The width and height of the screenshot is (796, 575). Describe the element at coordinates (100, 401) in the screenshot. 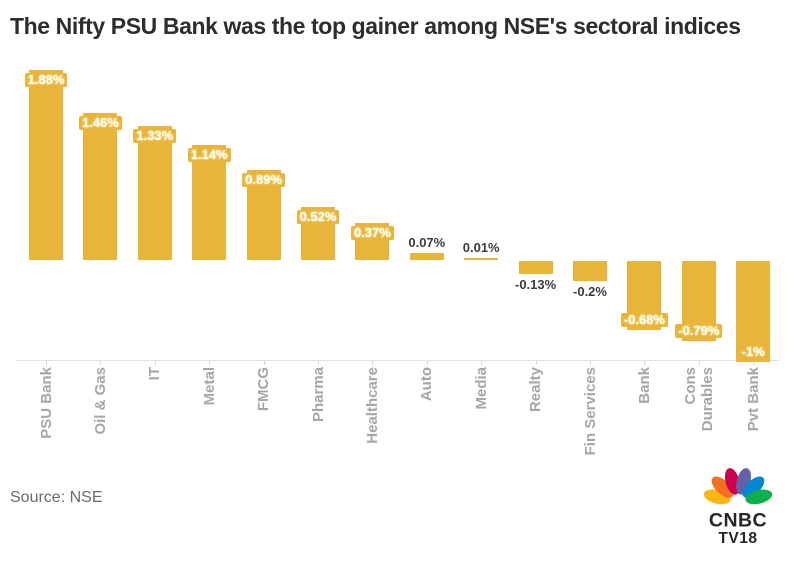

I see `category-label: Oil & Gas` at that location.